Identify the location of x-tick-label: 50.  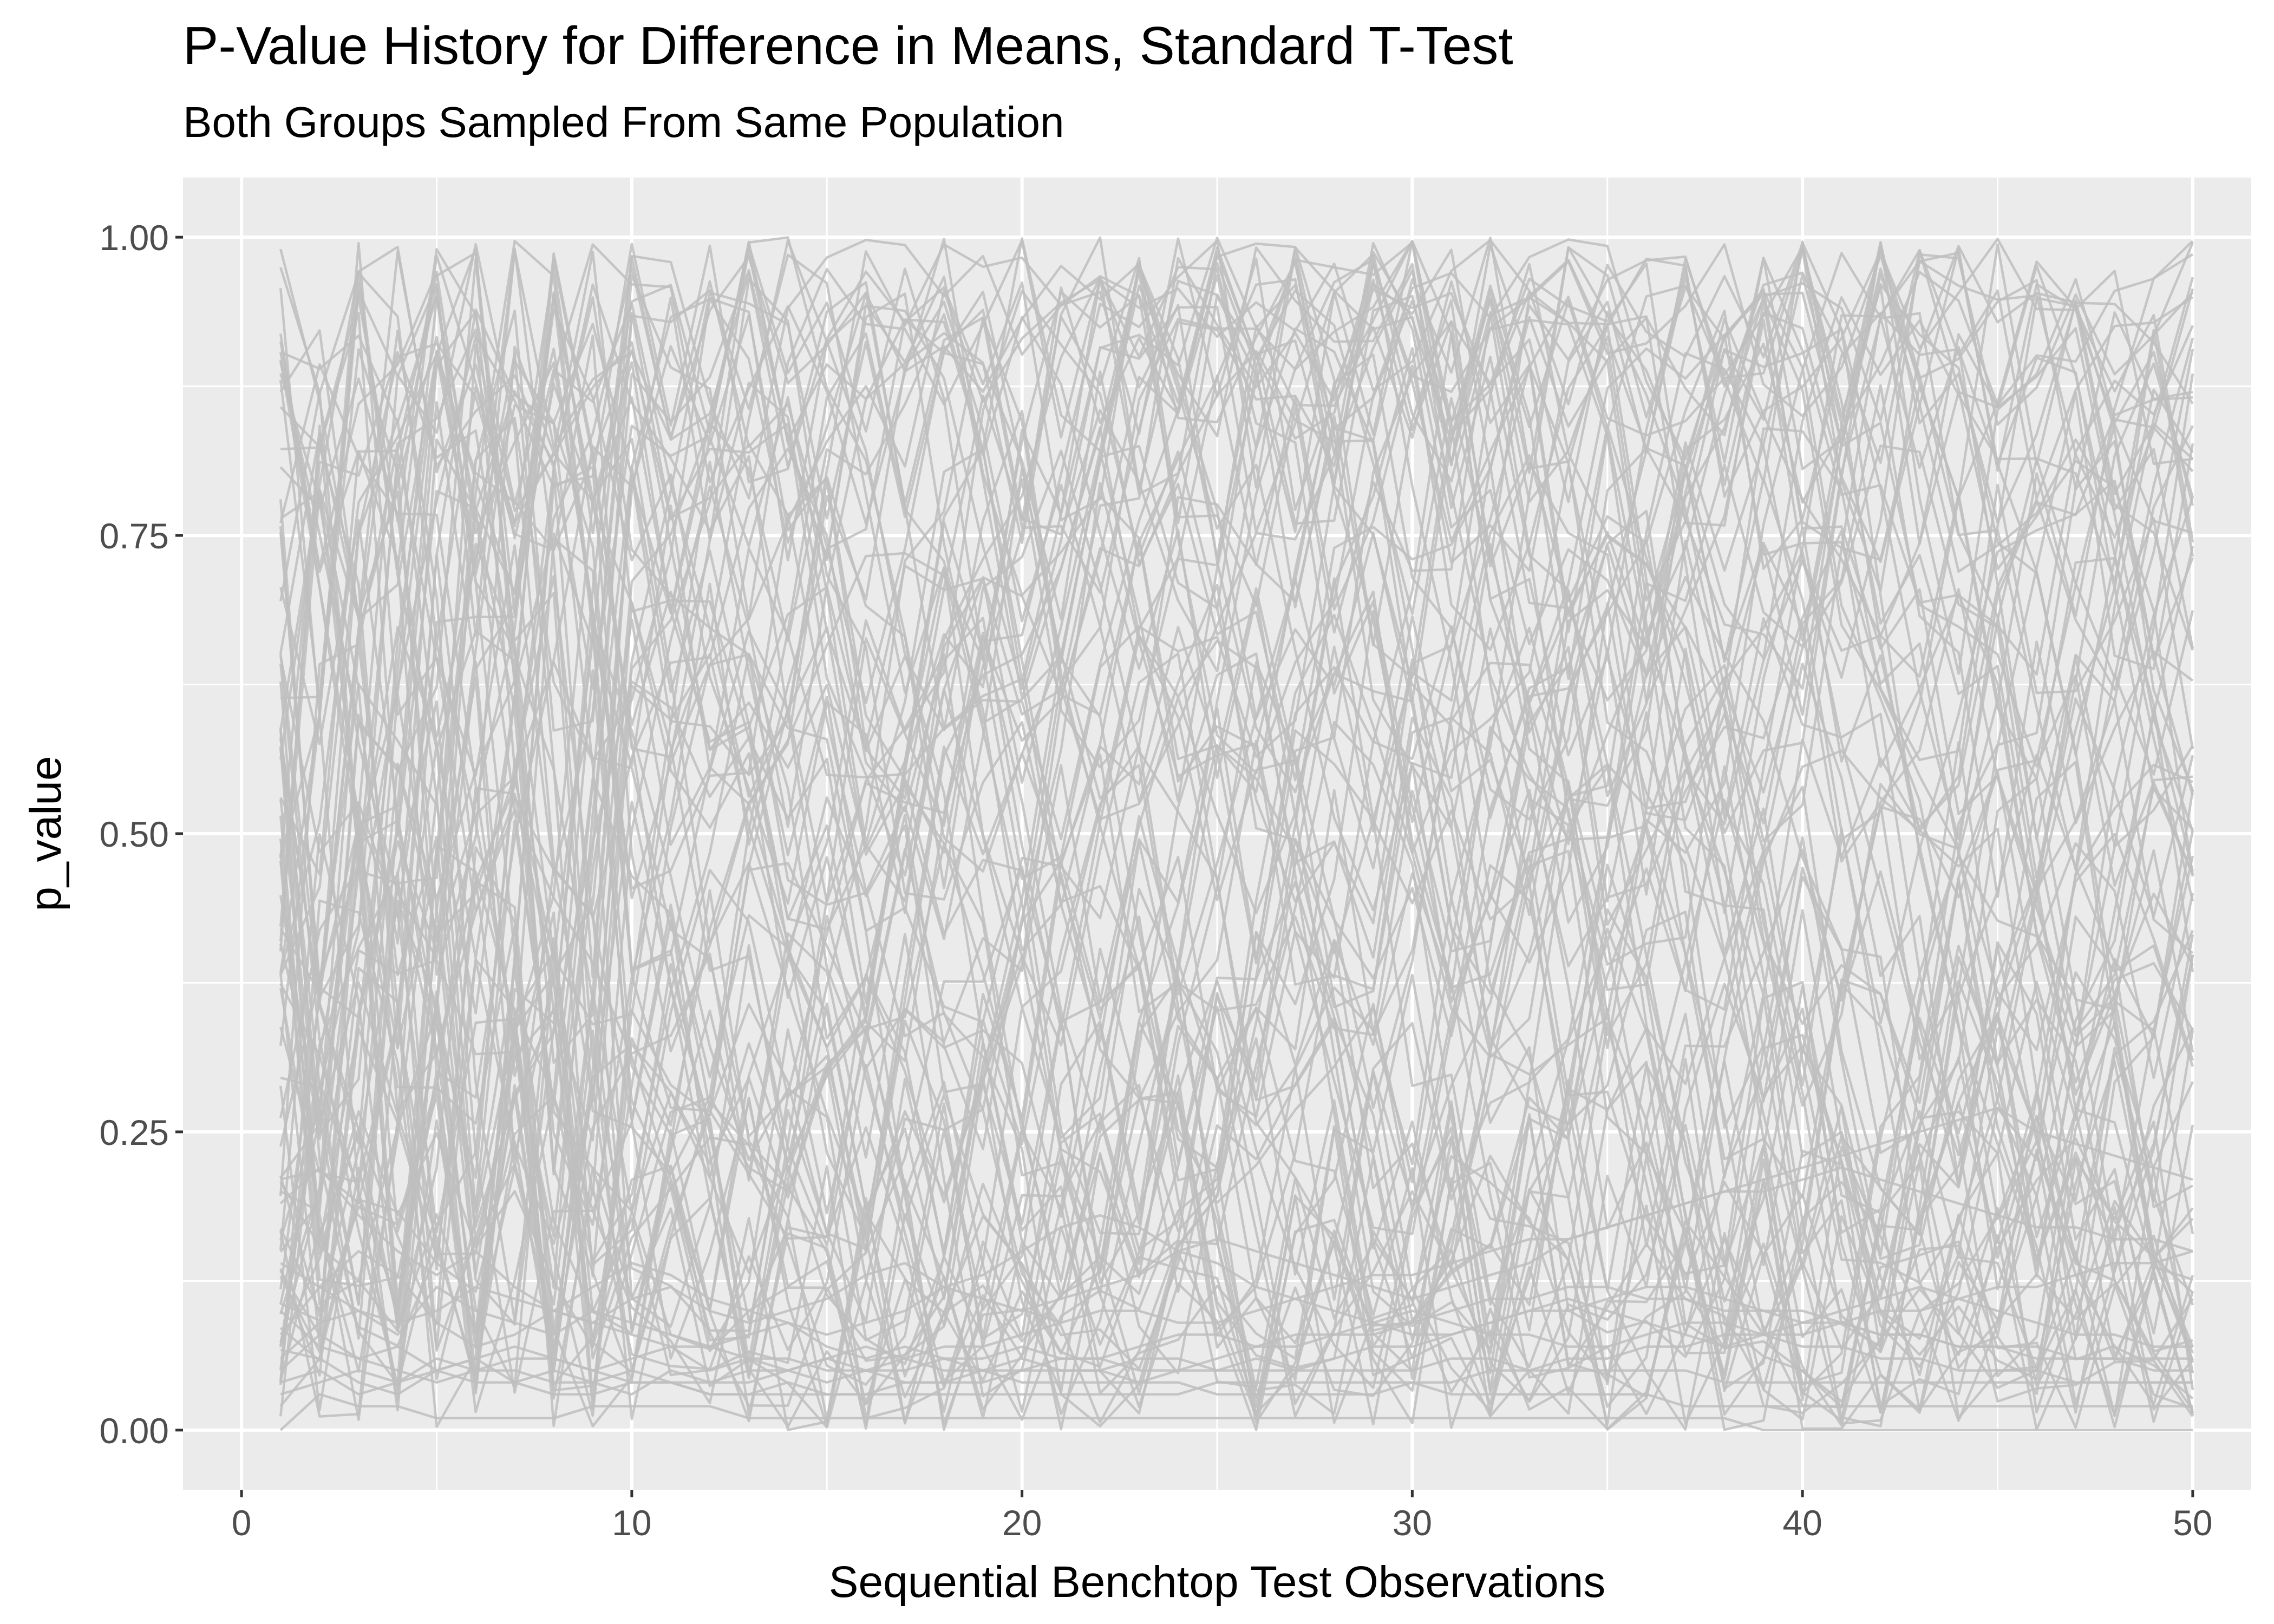
(2193, 1523).